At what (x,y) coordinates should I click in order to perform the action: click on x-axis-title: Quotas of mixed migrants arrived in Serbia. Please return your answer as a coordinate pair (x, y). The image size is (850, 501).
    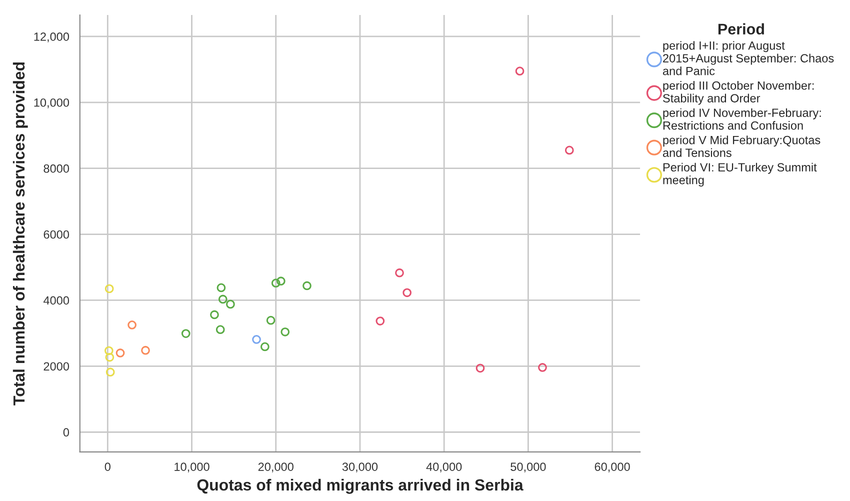
    Looking at the image, I should click on (360, 486).